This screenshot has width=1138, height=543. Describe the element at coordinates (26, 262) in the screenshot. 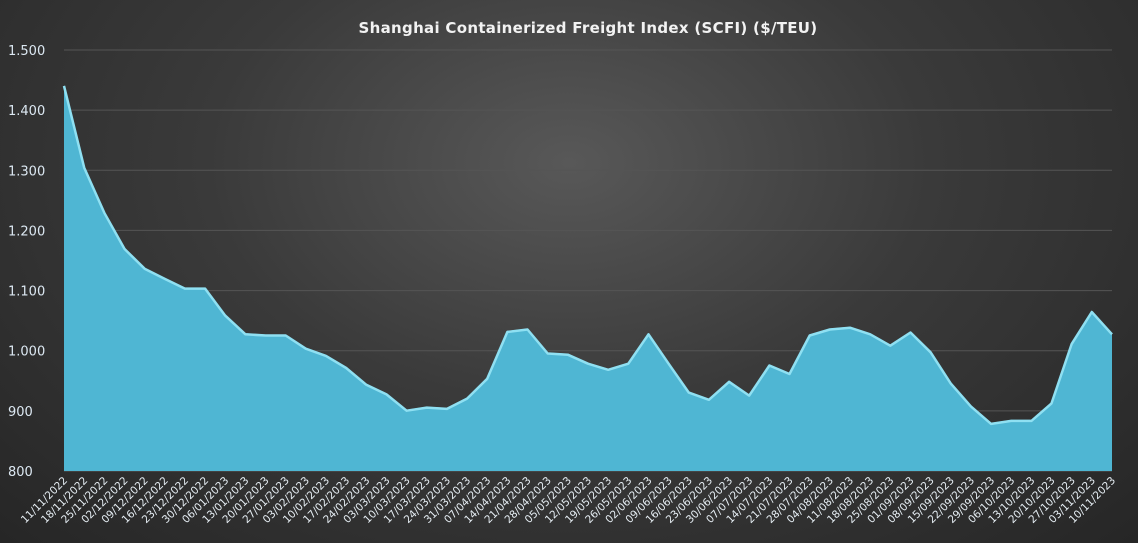

I see `y-axis: 800 900 1.000 1.100 1.200 1.300 1.400 1.500` at that location.